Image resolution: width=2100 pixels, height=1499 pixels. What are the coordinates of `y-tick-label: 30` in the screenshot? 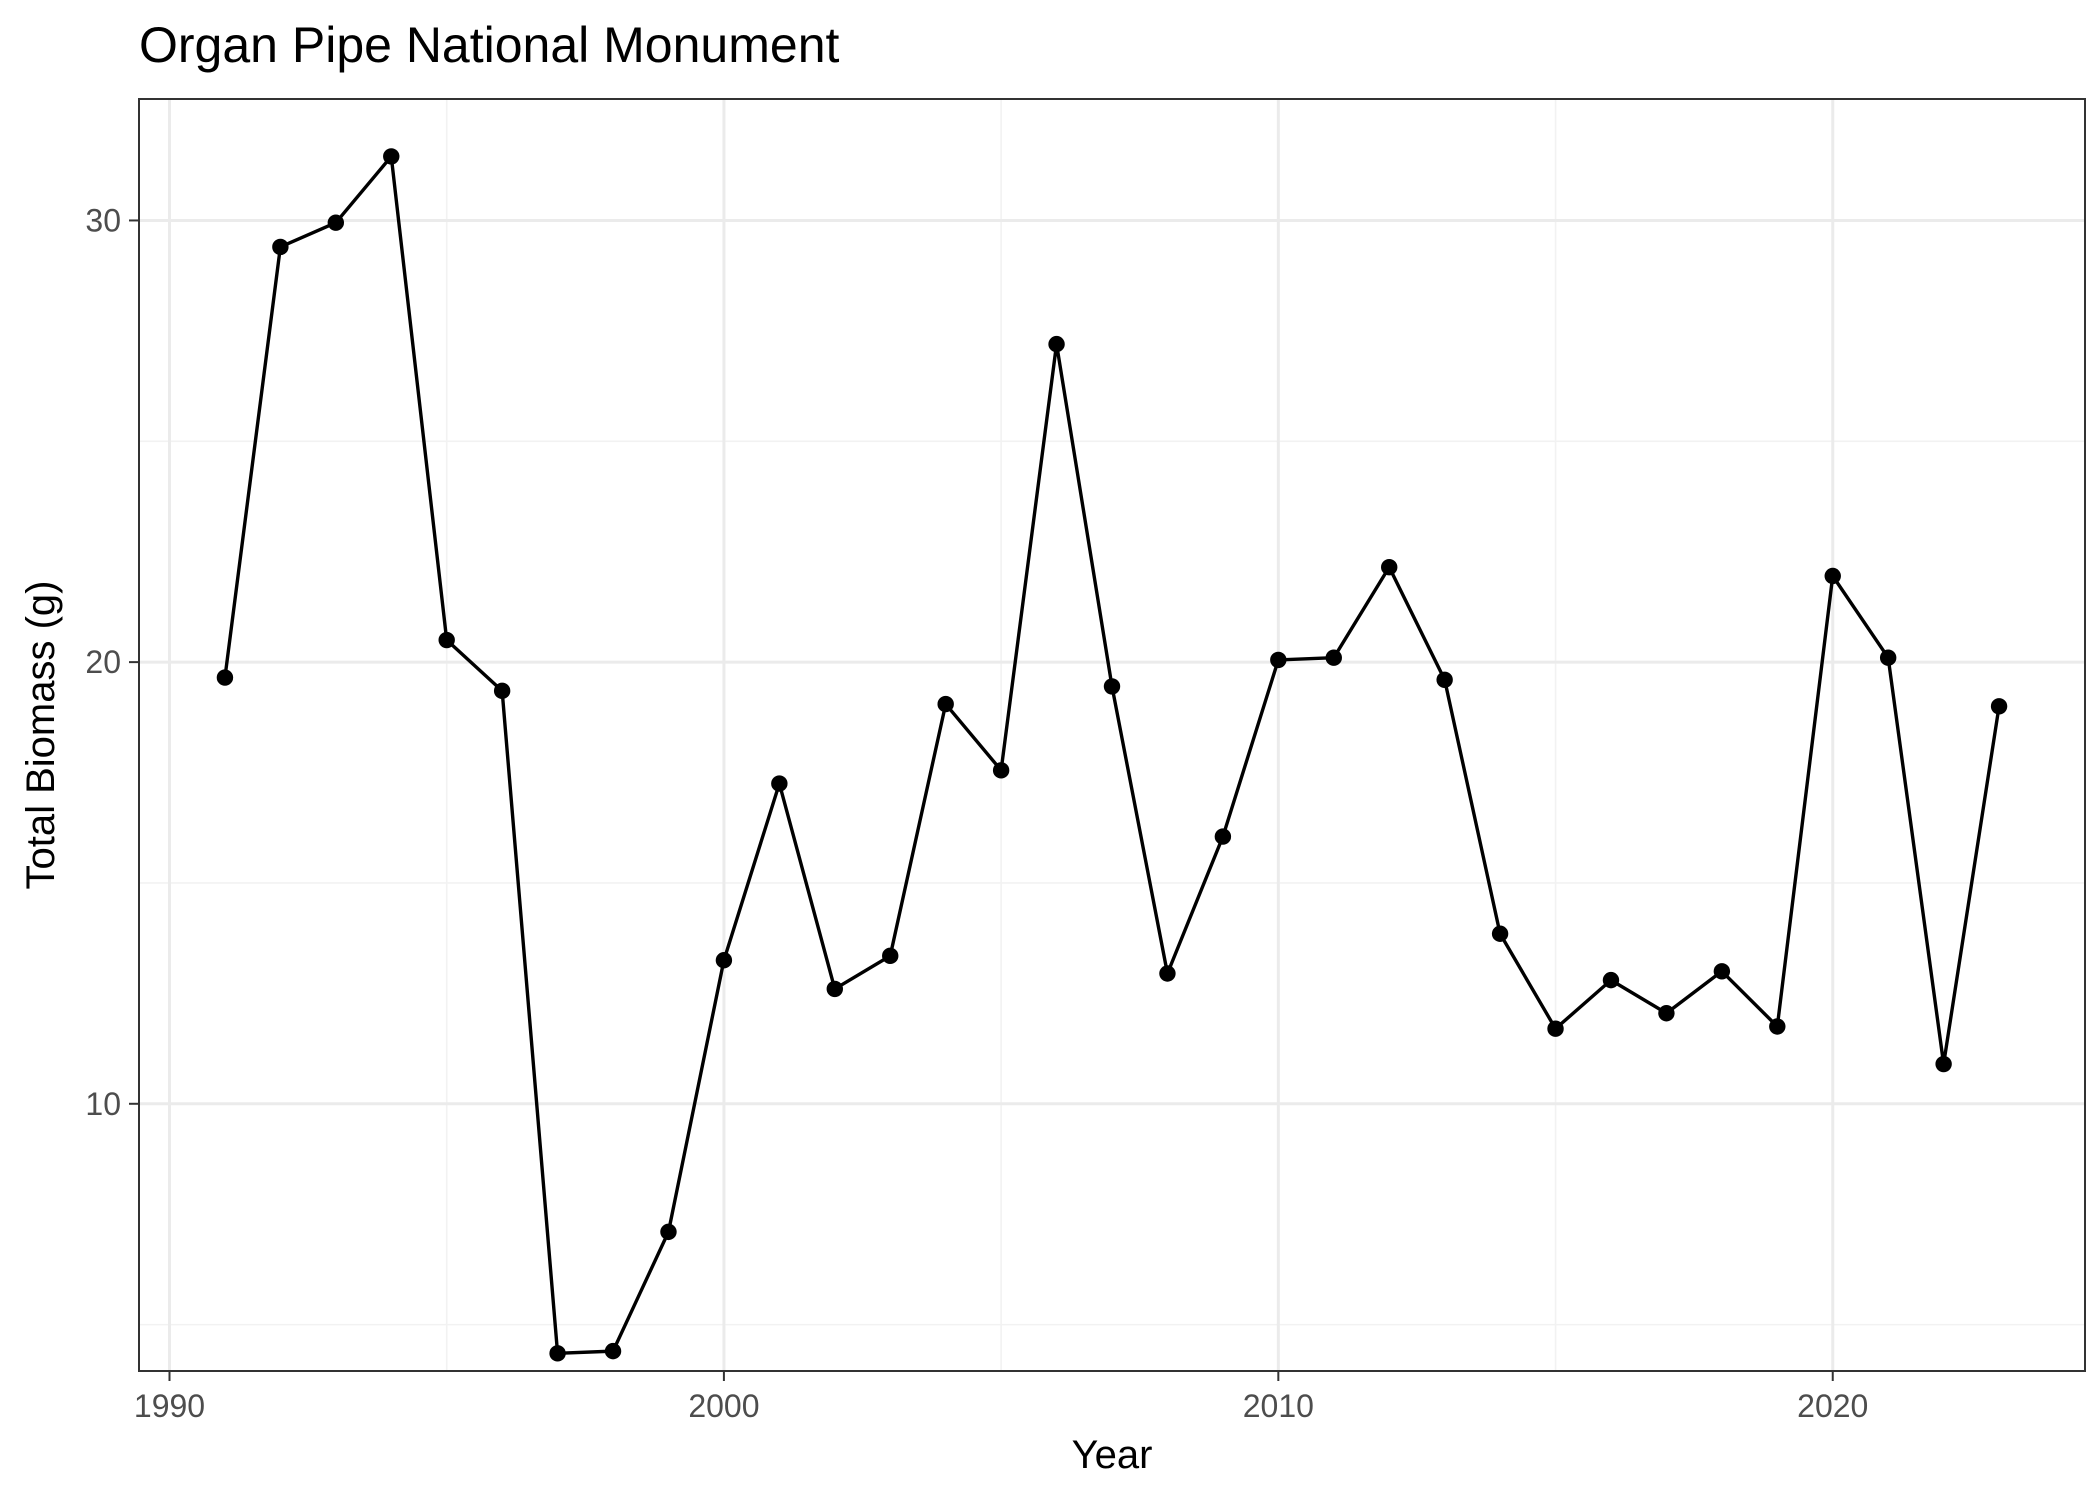 It's located at (103, 220).